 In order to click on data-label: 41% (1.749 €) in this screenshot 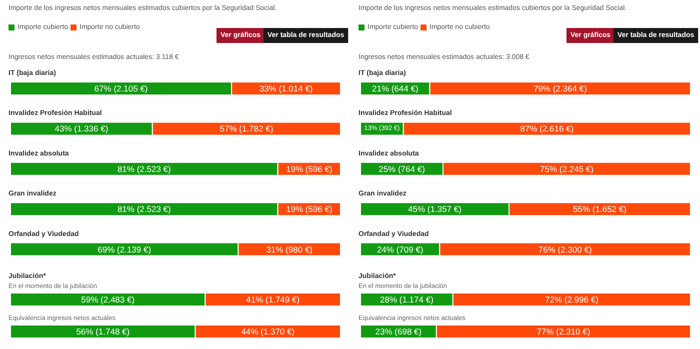, I will do `click(273, 299)`.